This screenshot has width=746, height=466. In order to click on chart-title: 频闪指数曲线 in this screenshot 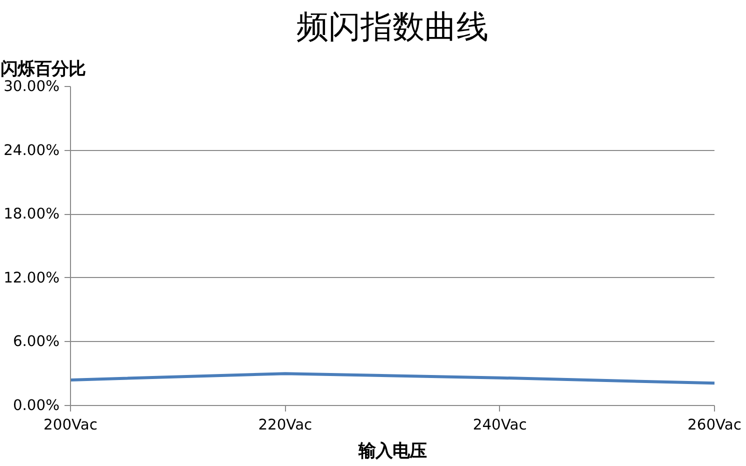, I will do `click(392, 27)`.